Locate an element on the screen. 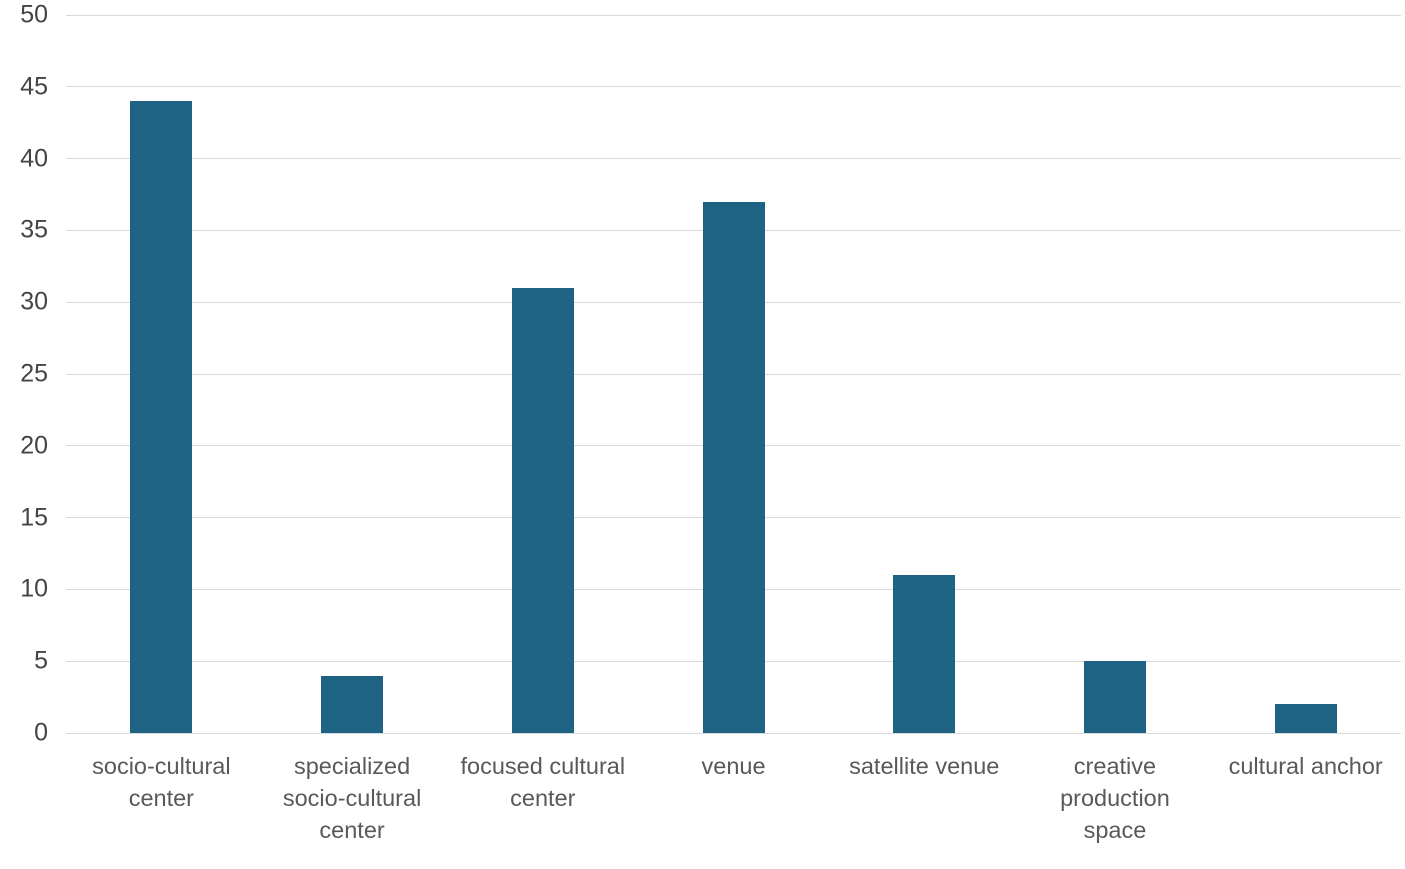 The image size is (1405, 869). y-tick-label: 30 is located at coordinates (34, 301).